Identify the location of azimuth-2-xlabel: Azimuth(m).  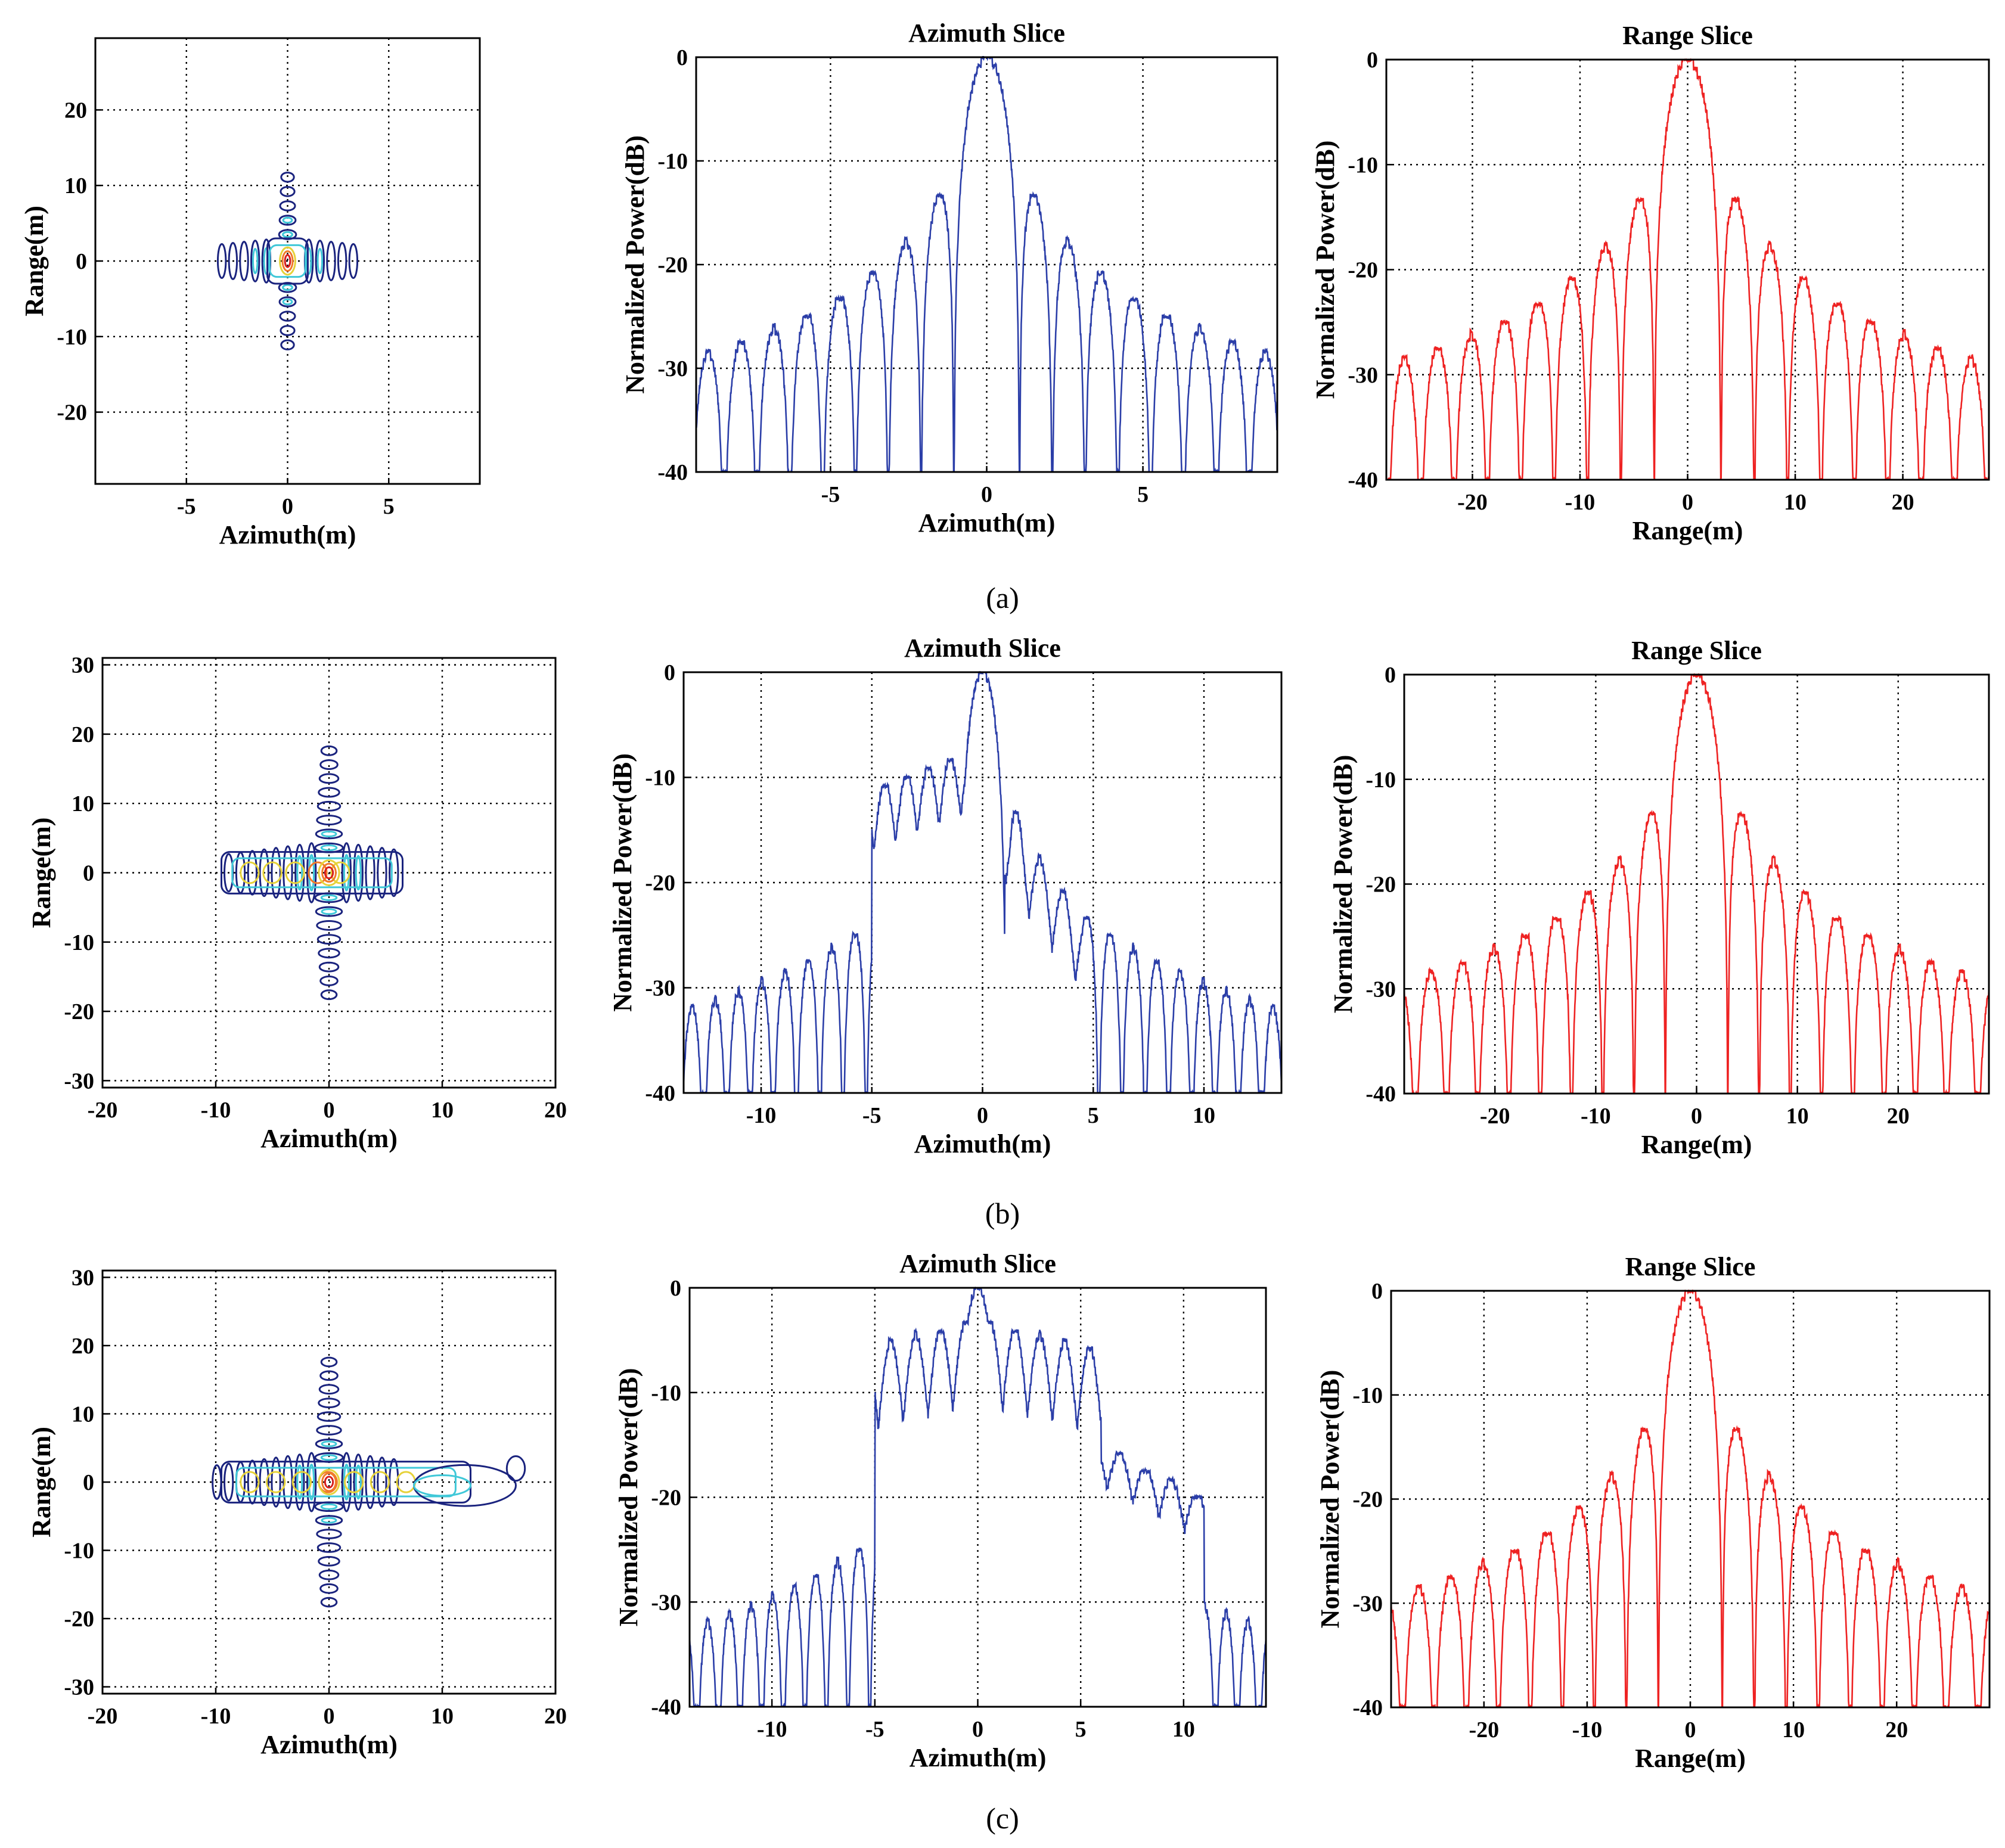
(978, 1757).